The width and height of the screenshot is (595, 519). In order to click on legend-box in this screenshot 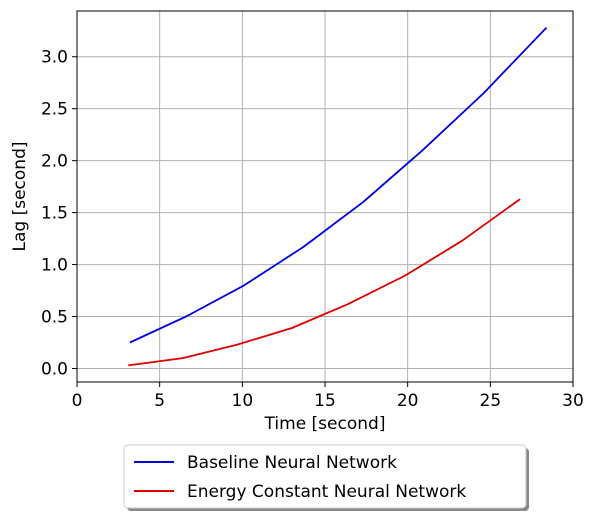, I will do `click(325, 476)`.